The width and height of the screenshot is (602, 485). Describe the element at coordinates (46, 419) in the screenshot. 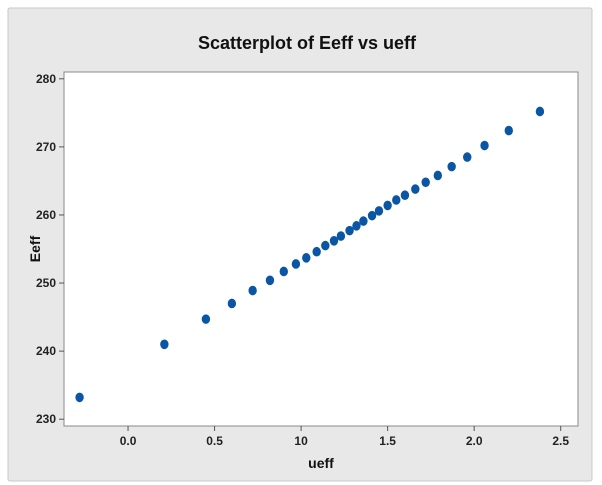

I see `y-tick-label: 230` at that location.